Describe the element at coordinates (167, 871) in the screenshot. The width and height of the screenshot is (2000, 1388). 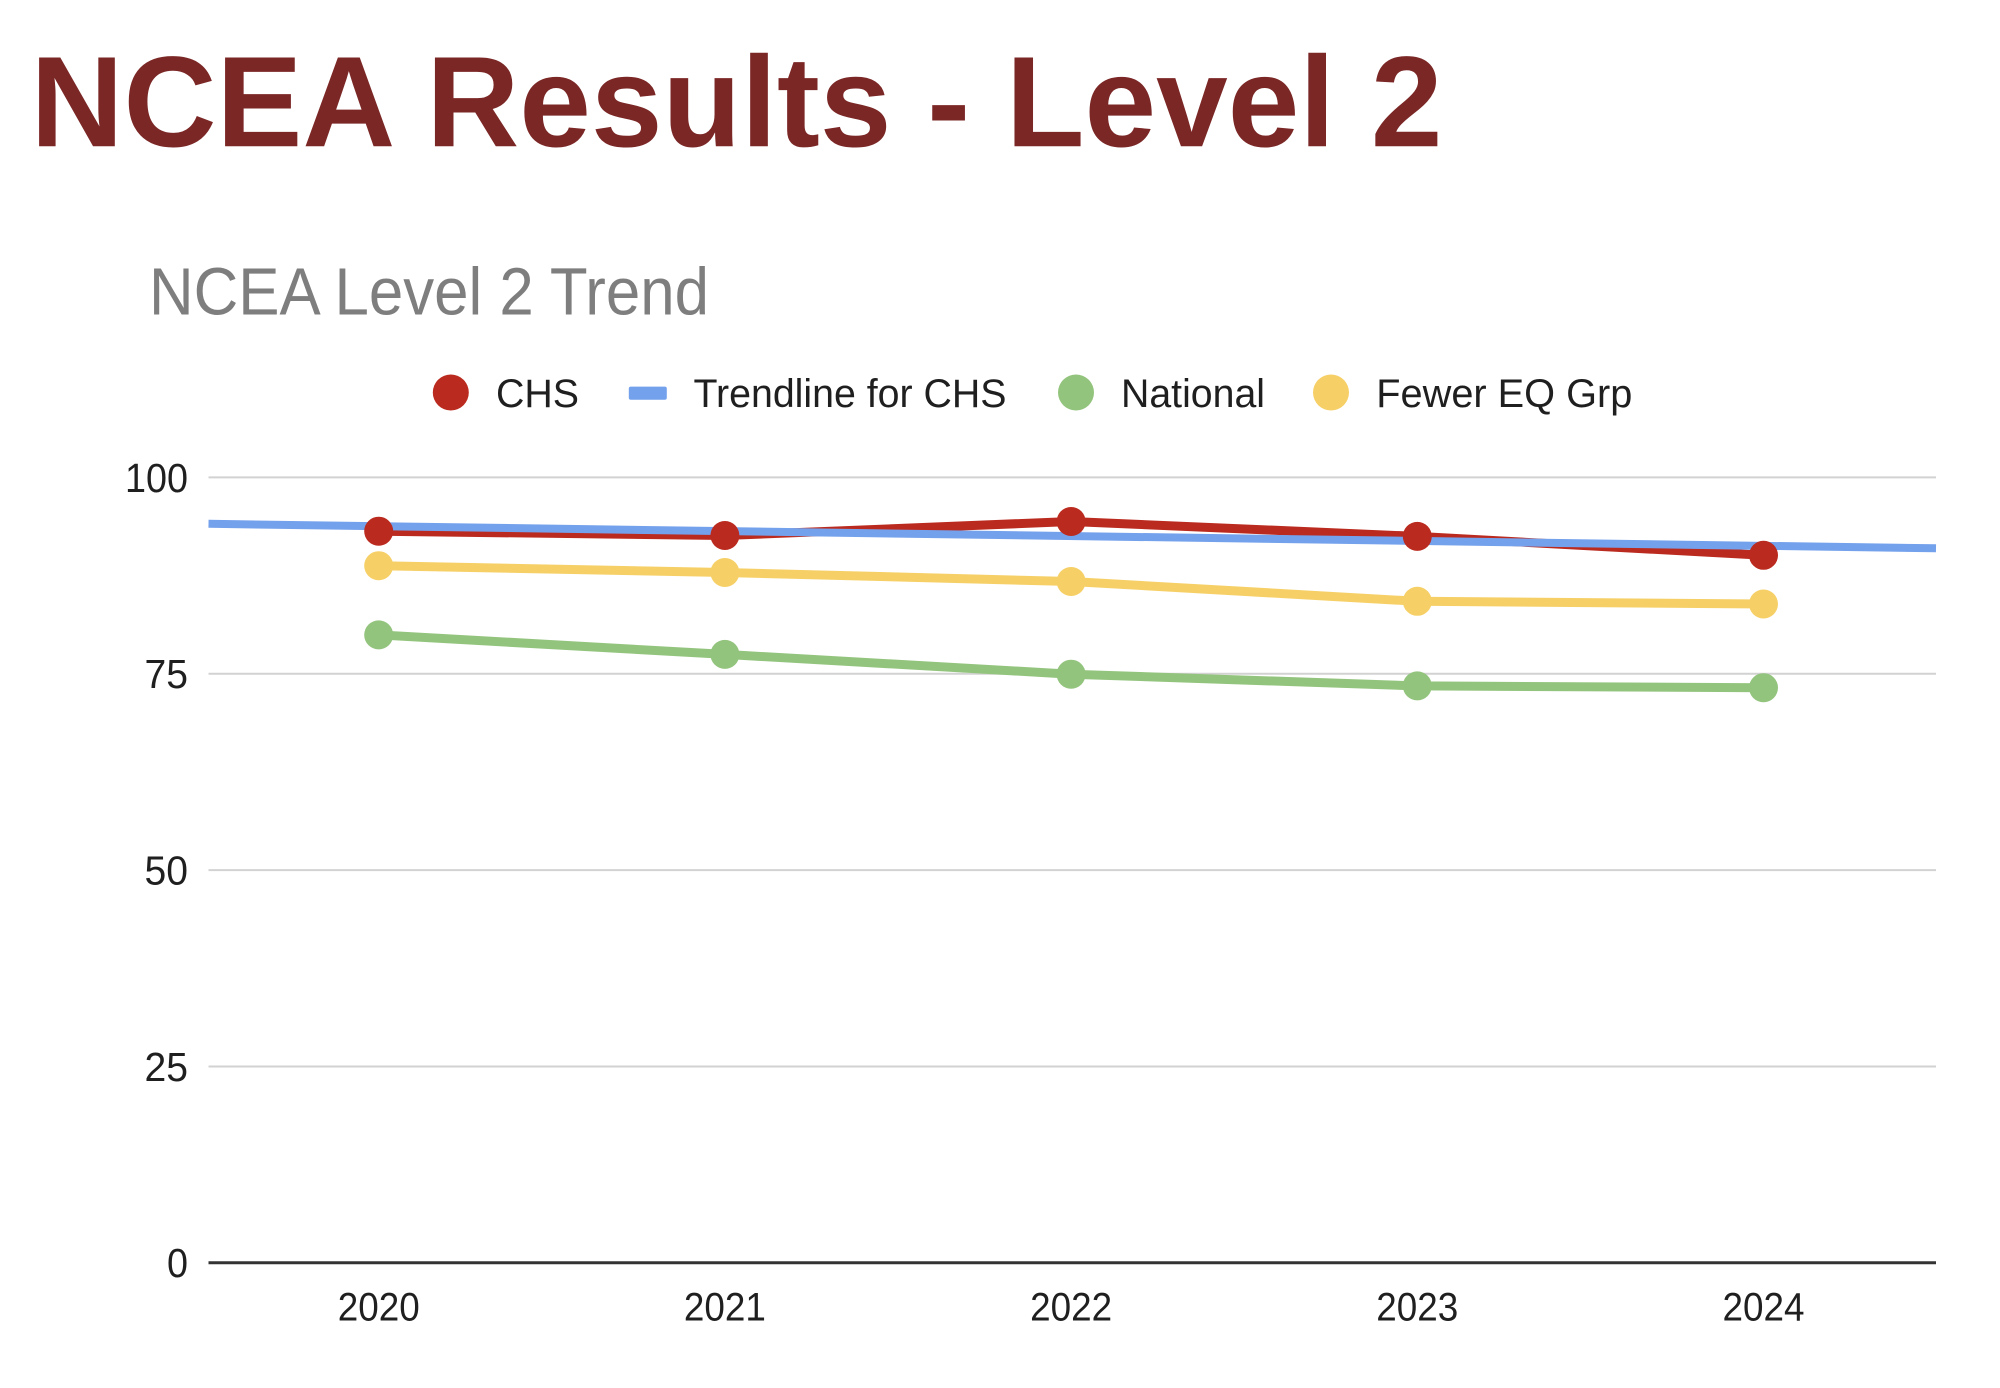
I see `svg-text: 50` at that location.